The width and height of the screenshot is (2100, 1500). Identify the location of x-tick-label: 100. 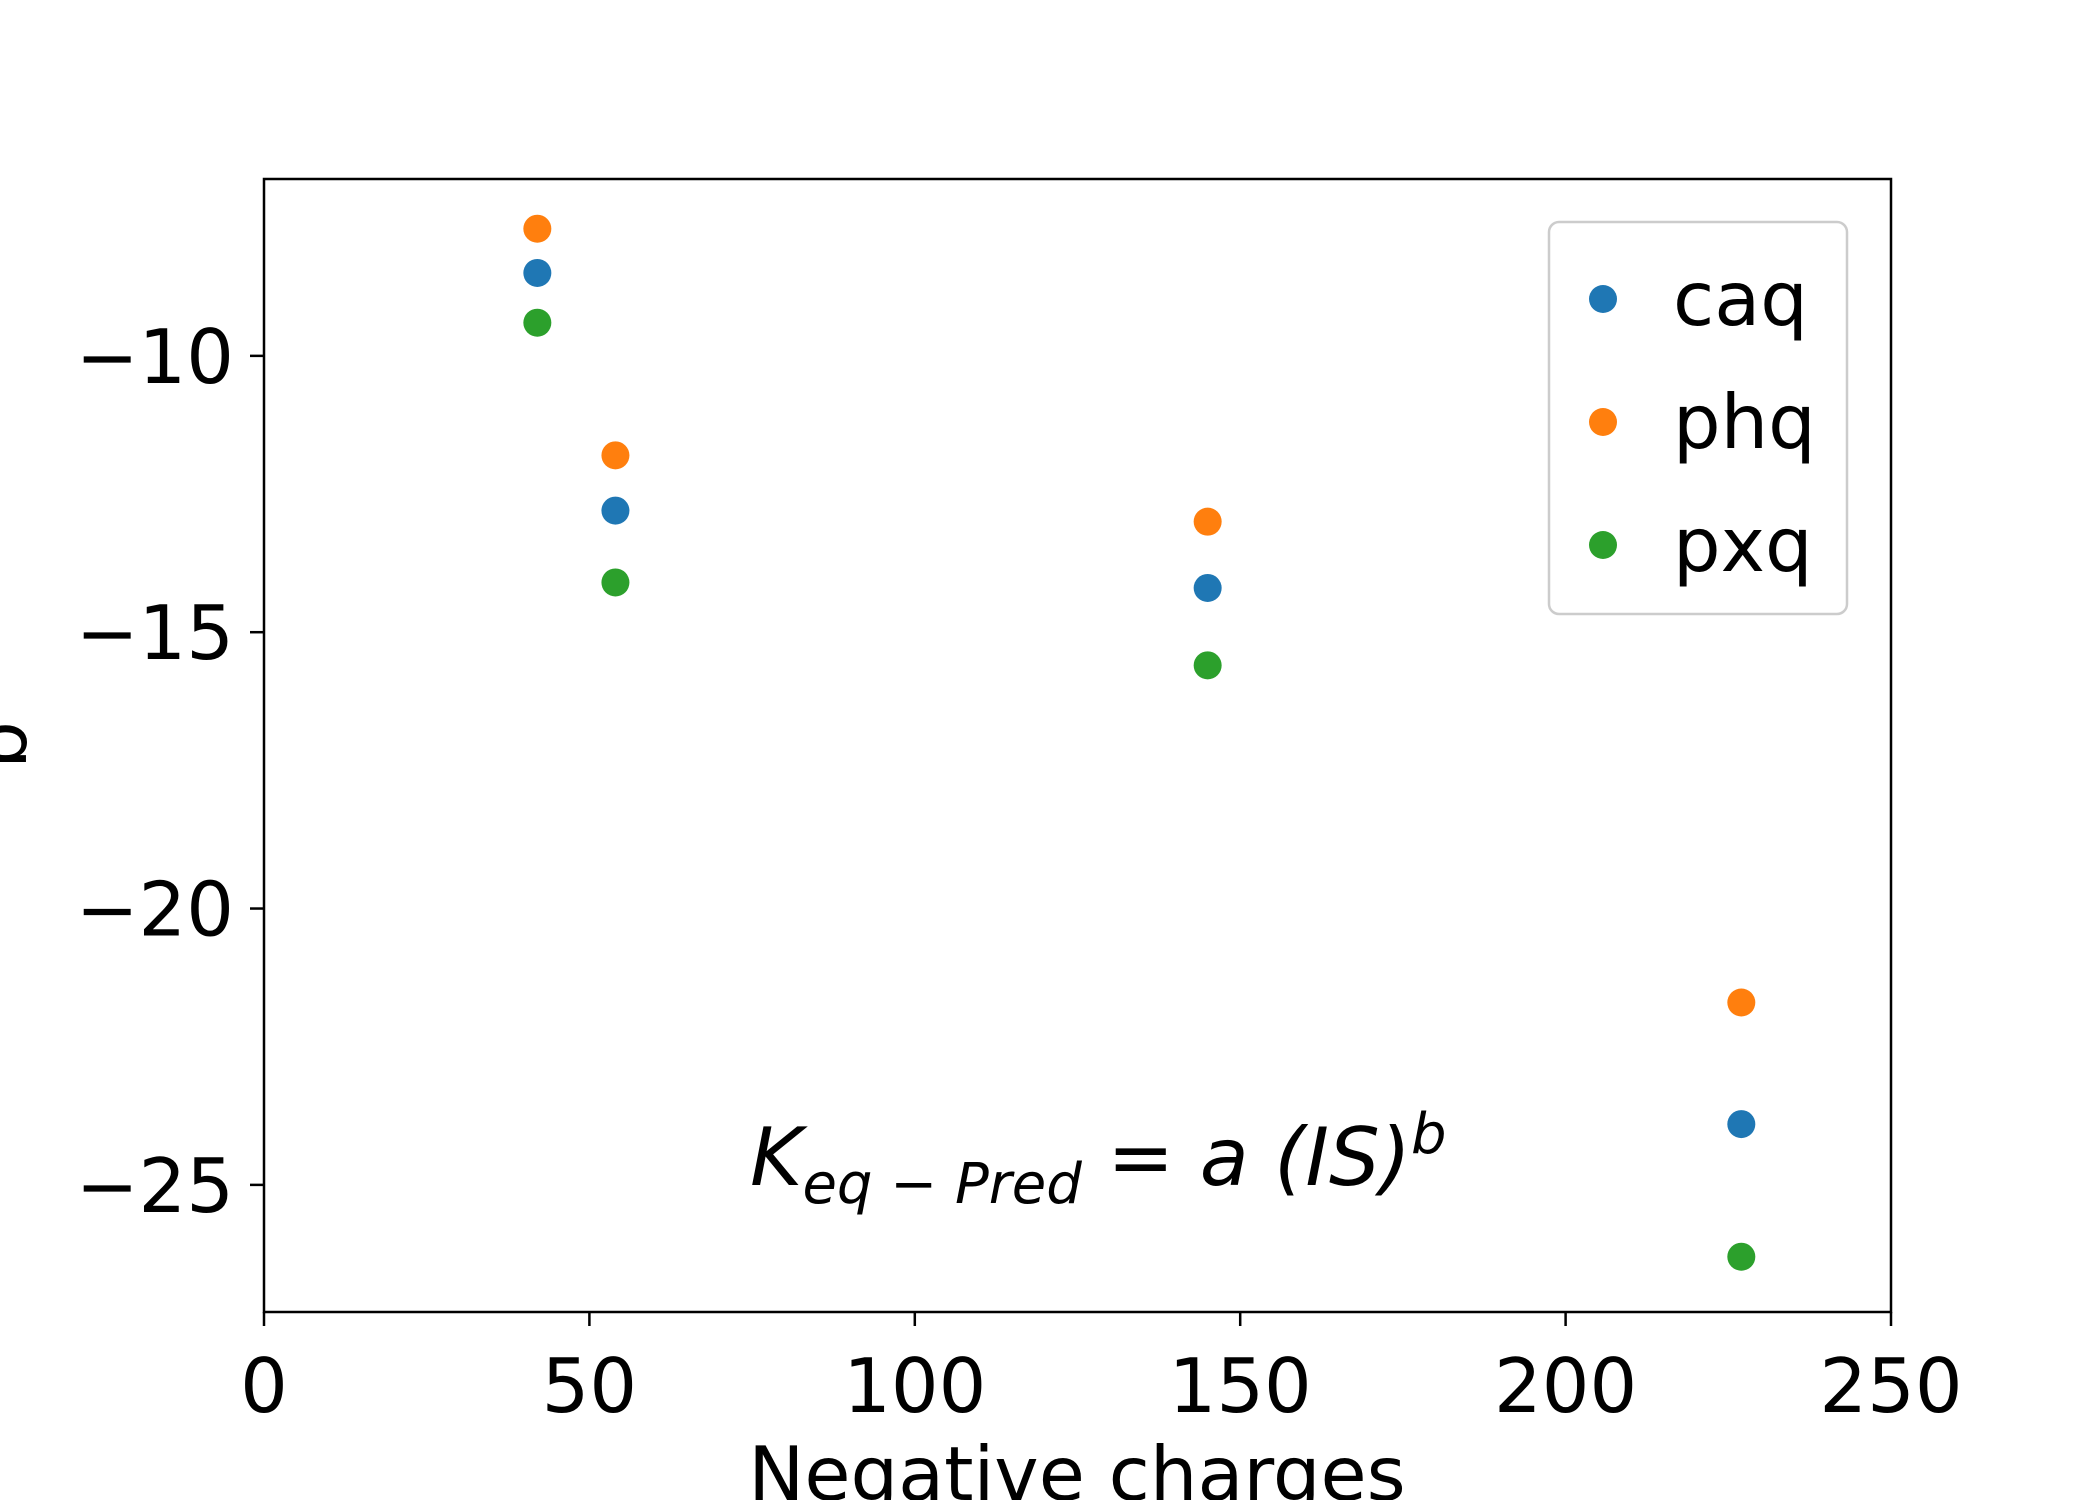
(914, 1386).